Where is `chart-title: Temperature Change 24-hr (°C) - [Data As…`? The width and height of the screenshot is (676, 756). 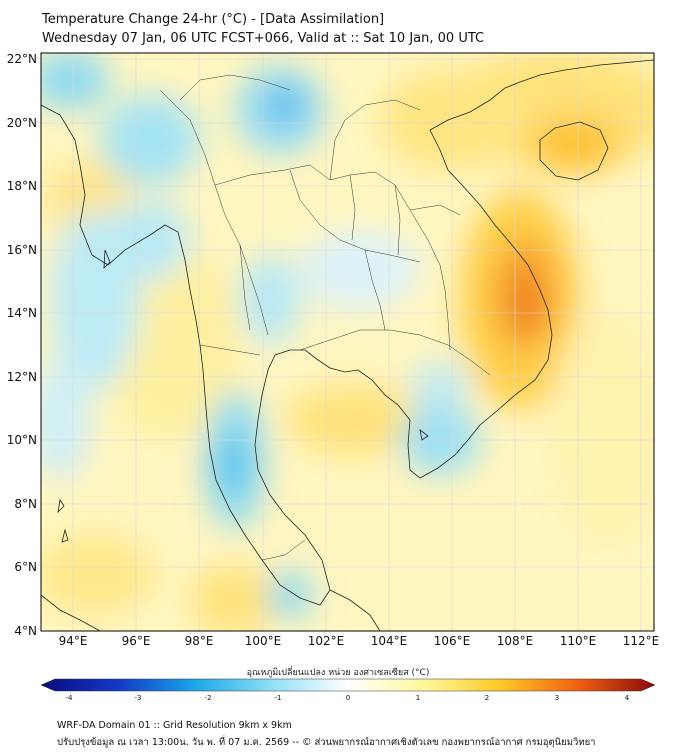
chart-title: Temperature Change 24-hr (°C) - [Data As… is located at coordinates (213, 19).